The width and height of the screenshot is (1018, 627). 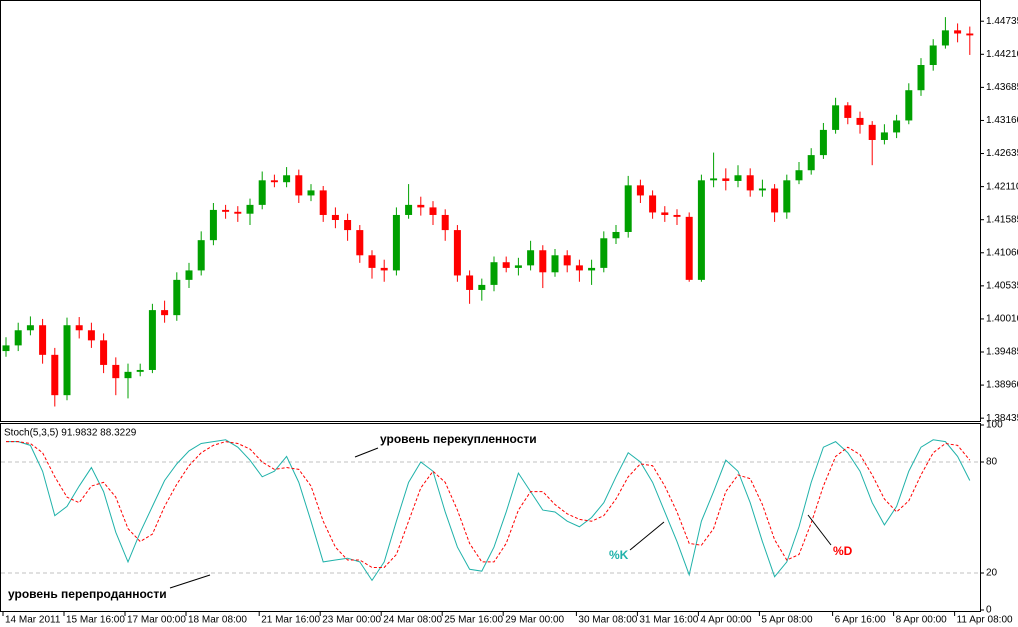 I want to click on y-tick-label: 20, so click(x=992, y=573).